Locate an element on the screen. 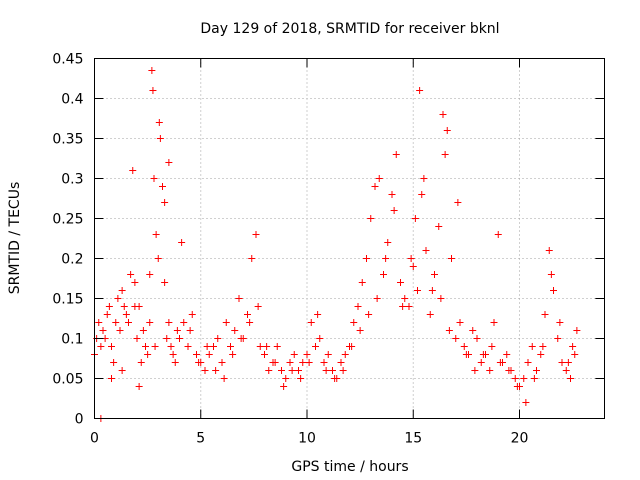 This screenshot has height=480, width=640. y-tick-label: 0.35 is located at coordinates (67, 140).